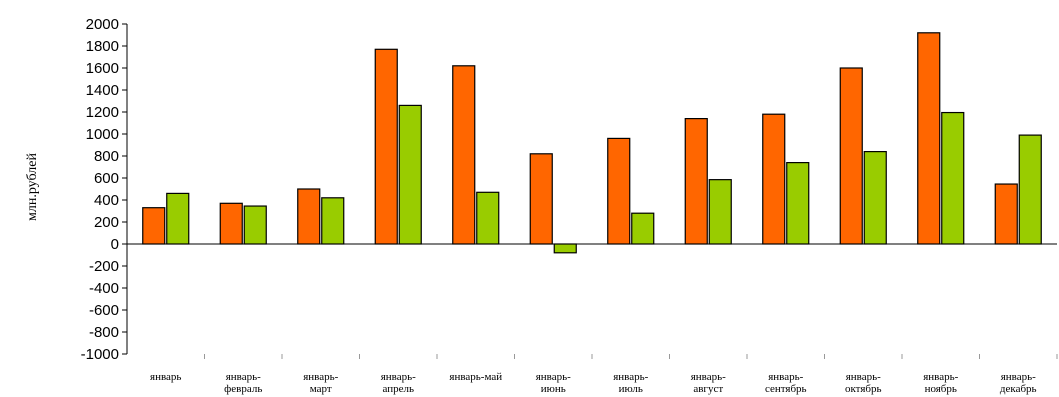 This screenshot has height=397, width=1059. Describe the element at coordinates (104, 310) in the screenshot. I see `y-tick-label: -600` at that location.